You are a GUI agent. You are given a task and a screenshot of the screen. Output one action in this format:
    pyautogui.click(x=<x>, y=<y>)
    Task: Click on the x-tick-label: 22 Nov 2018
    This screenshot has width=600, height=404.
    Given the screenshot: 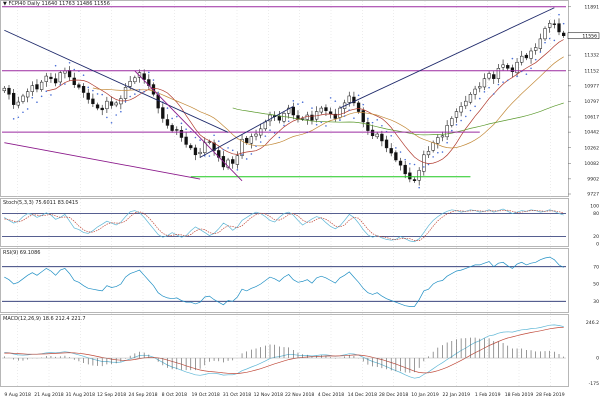 What is the action you would take?
    pyautogui.click(x=299, y=395)
    